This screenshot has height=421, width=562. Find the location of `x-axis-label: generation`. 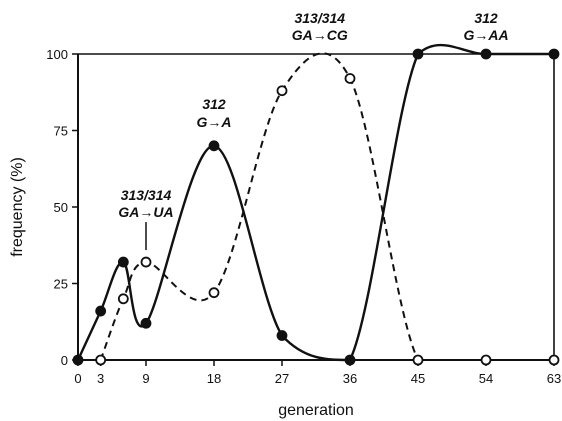

x-axis-label: generation is located at coordinates (316, 410).